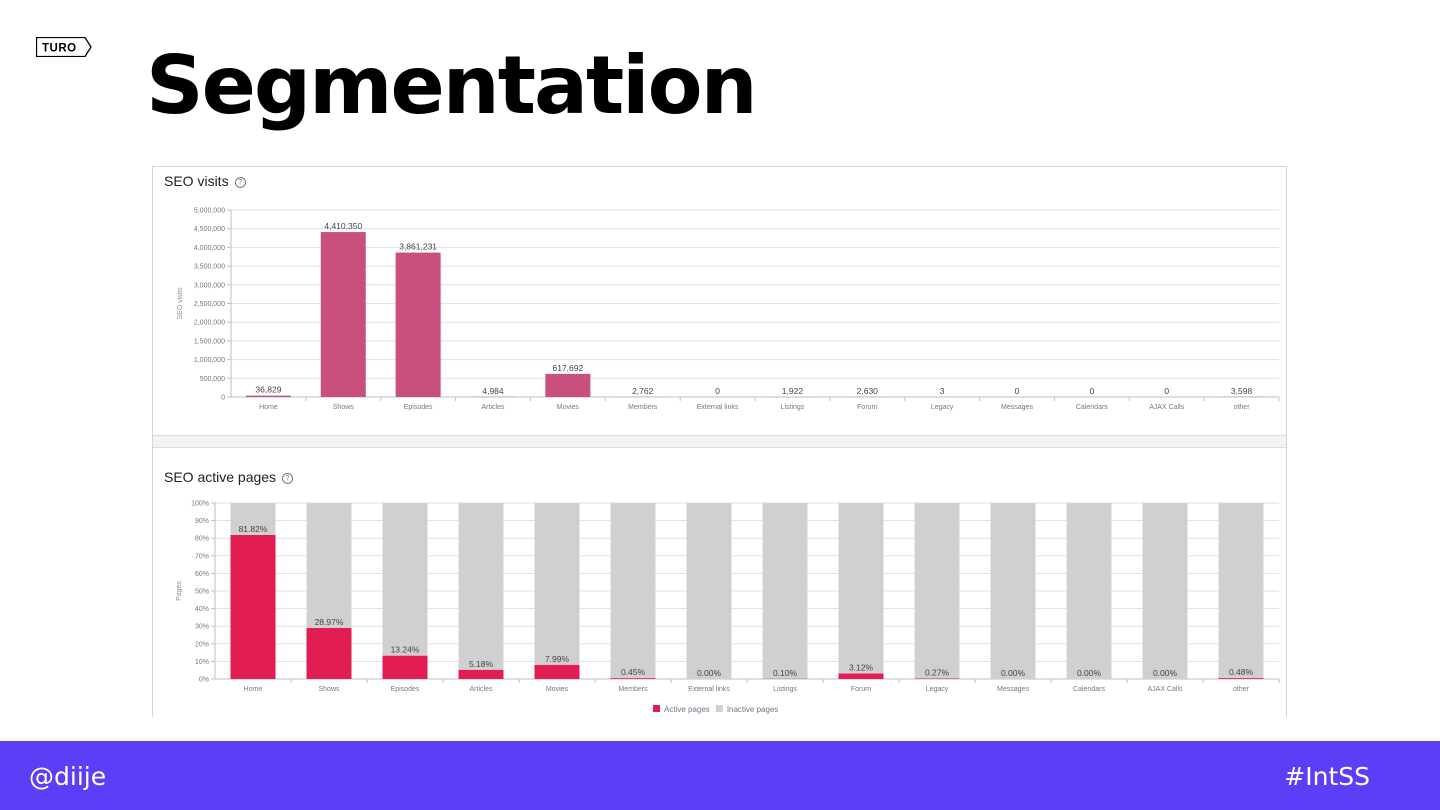 This screenshot has height=810, width=1440. I want to click on data-label: 3,598, so click(1242, 391).